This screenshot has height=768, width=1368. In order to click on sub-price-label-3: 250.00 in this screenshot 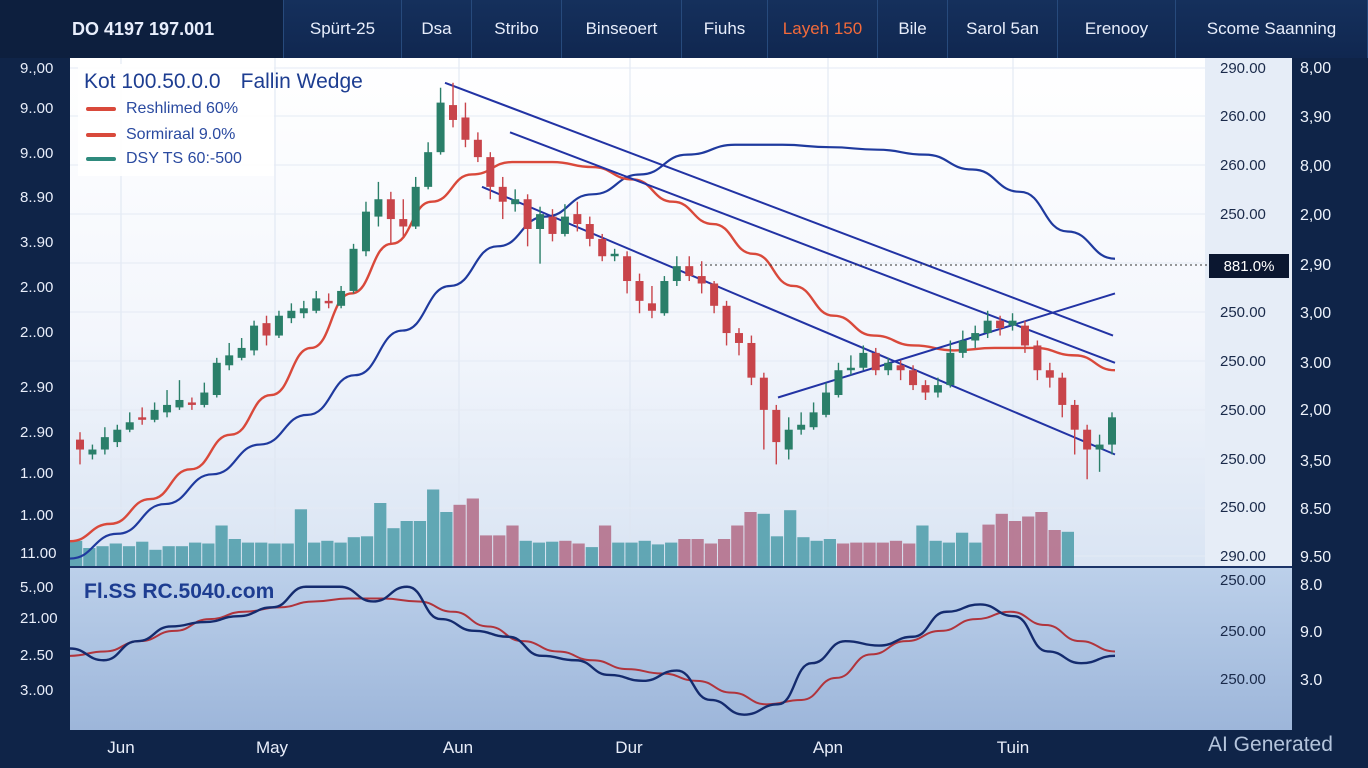, I will do `click(1243, 679)`.